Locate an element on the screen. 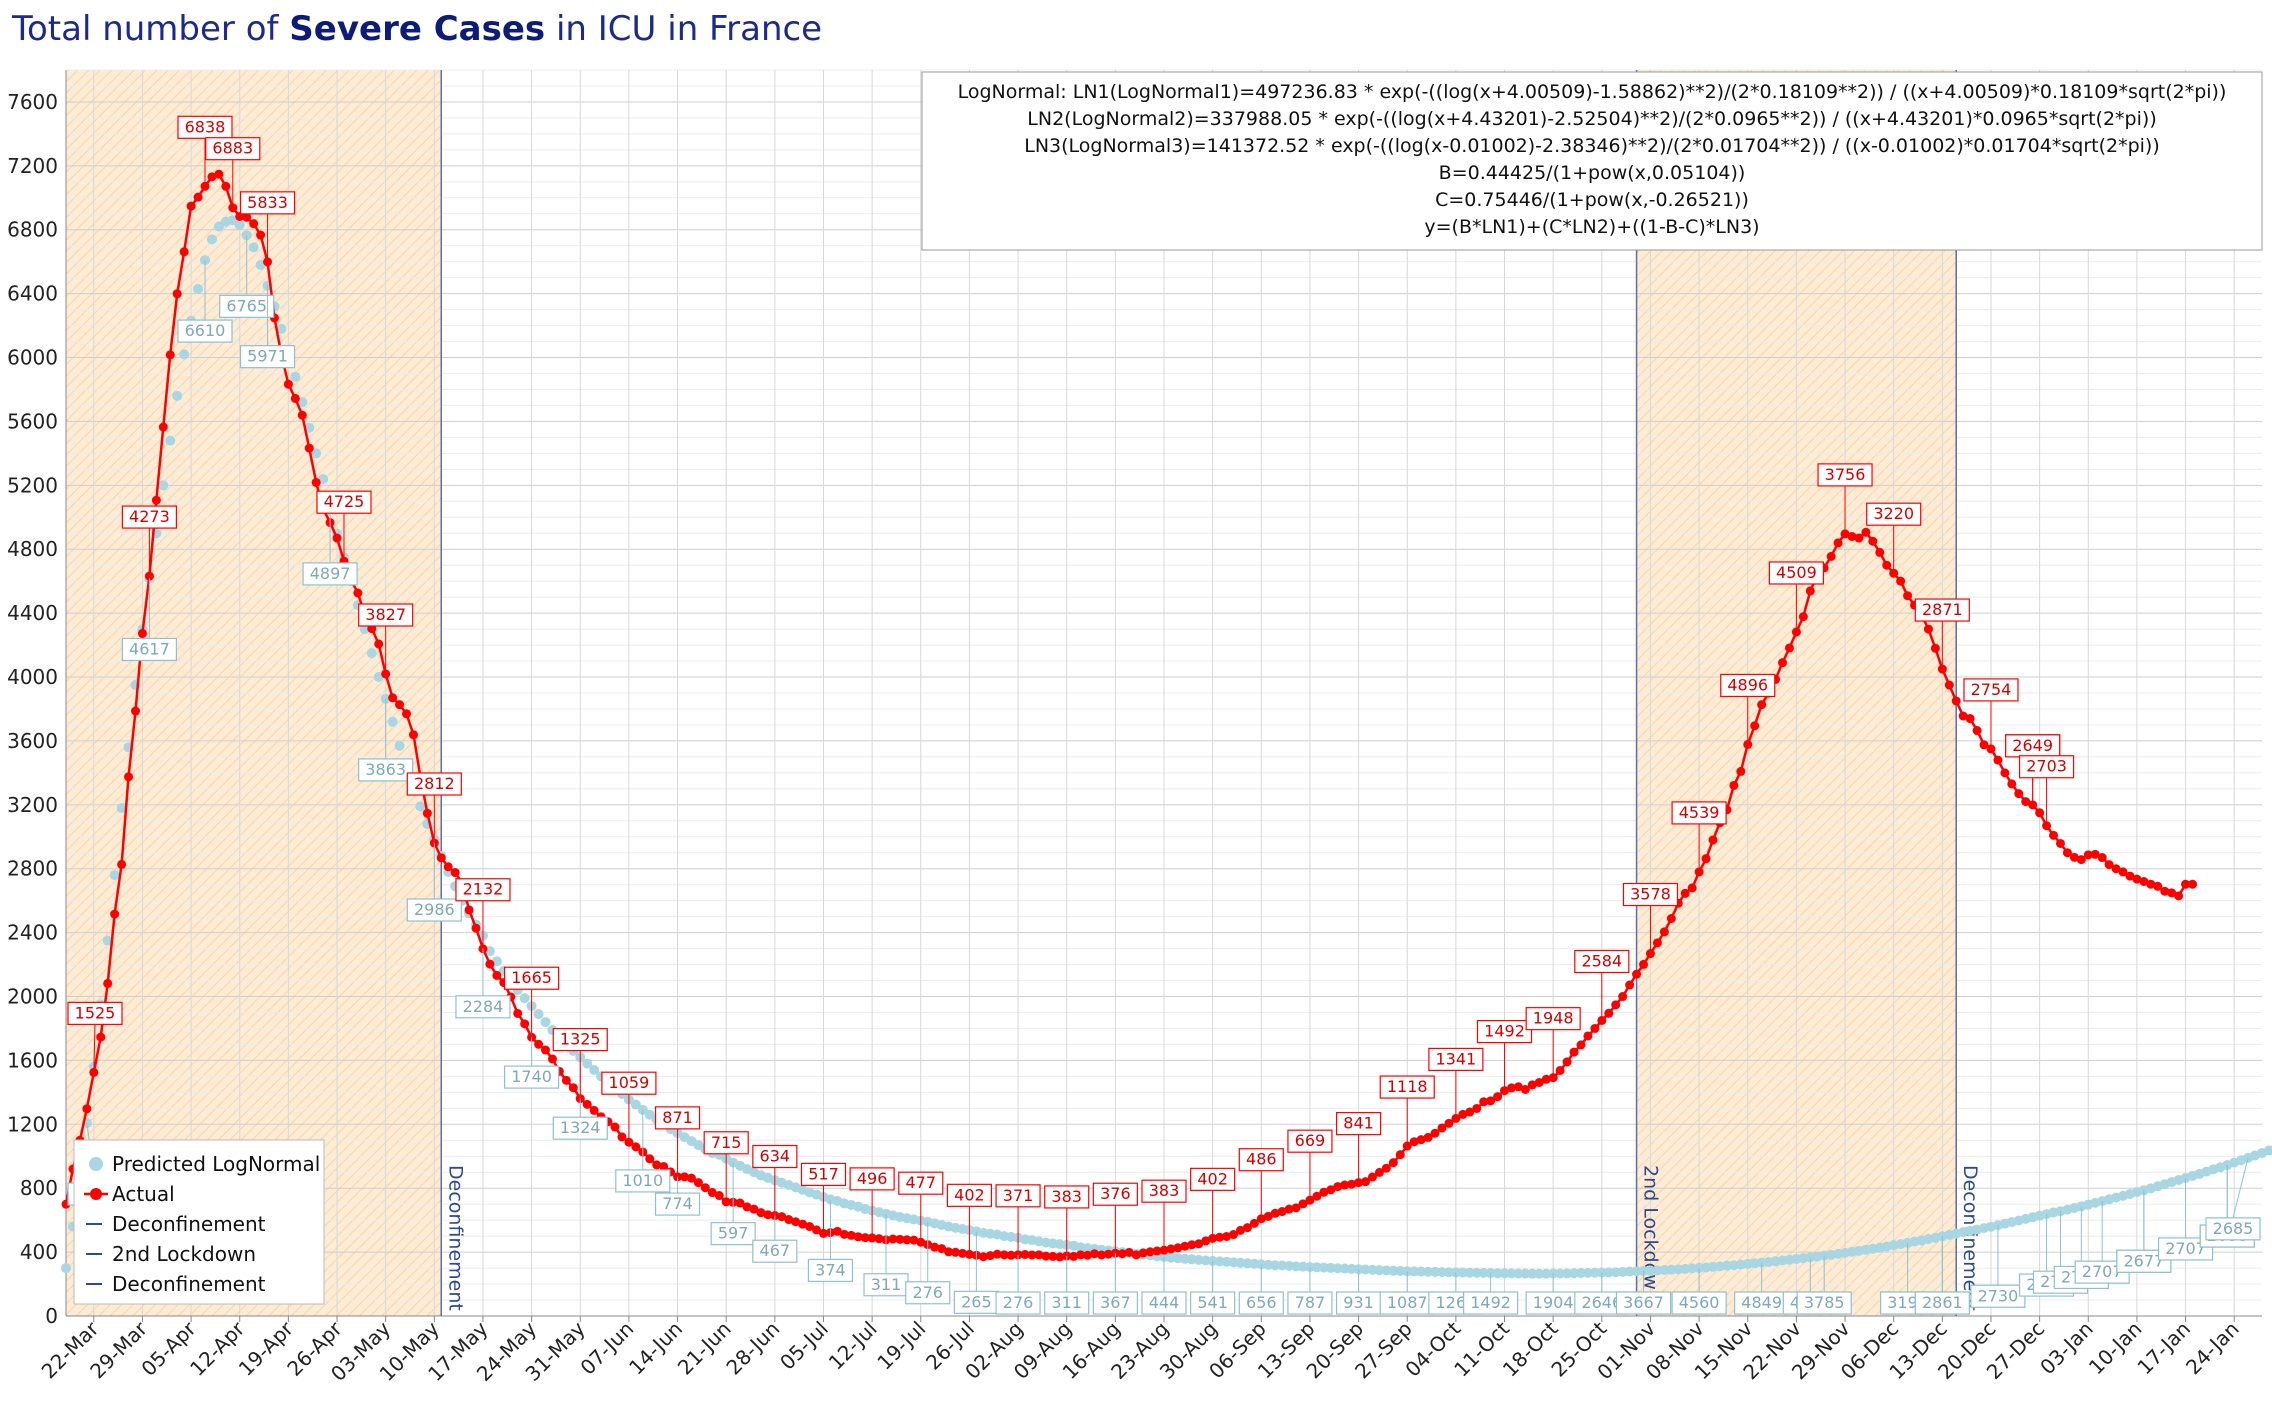 The width and height of the screenshot is (2272, 1410). actual-label: 715 is located at coordinates (726, 1142).